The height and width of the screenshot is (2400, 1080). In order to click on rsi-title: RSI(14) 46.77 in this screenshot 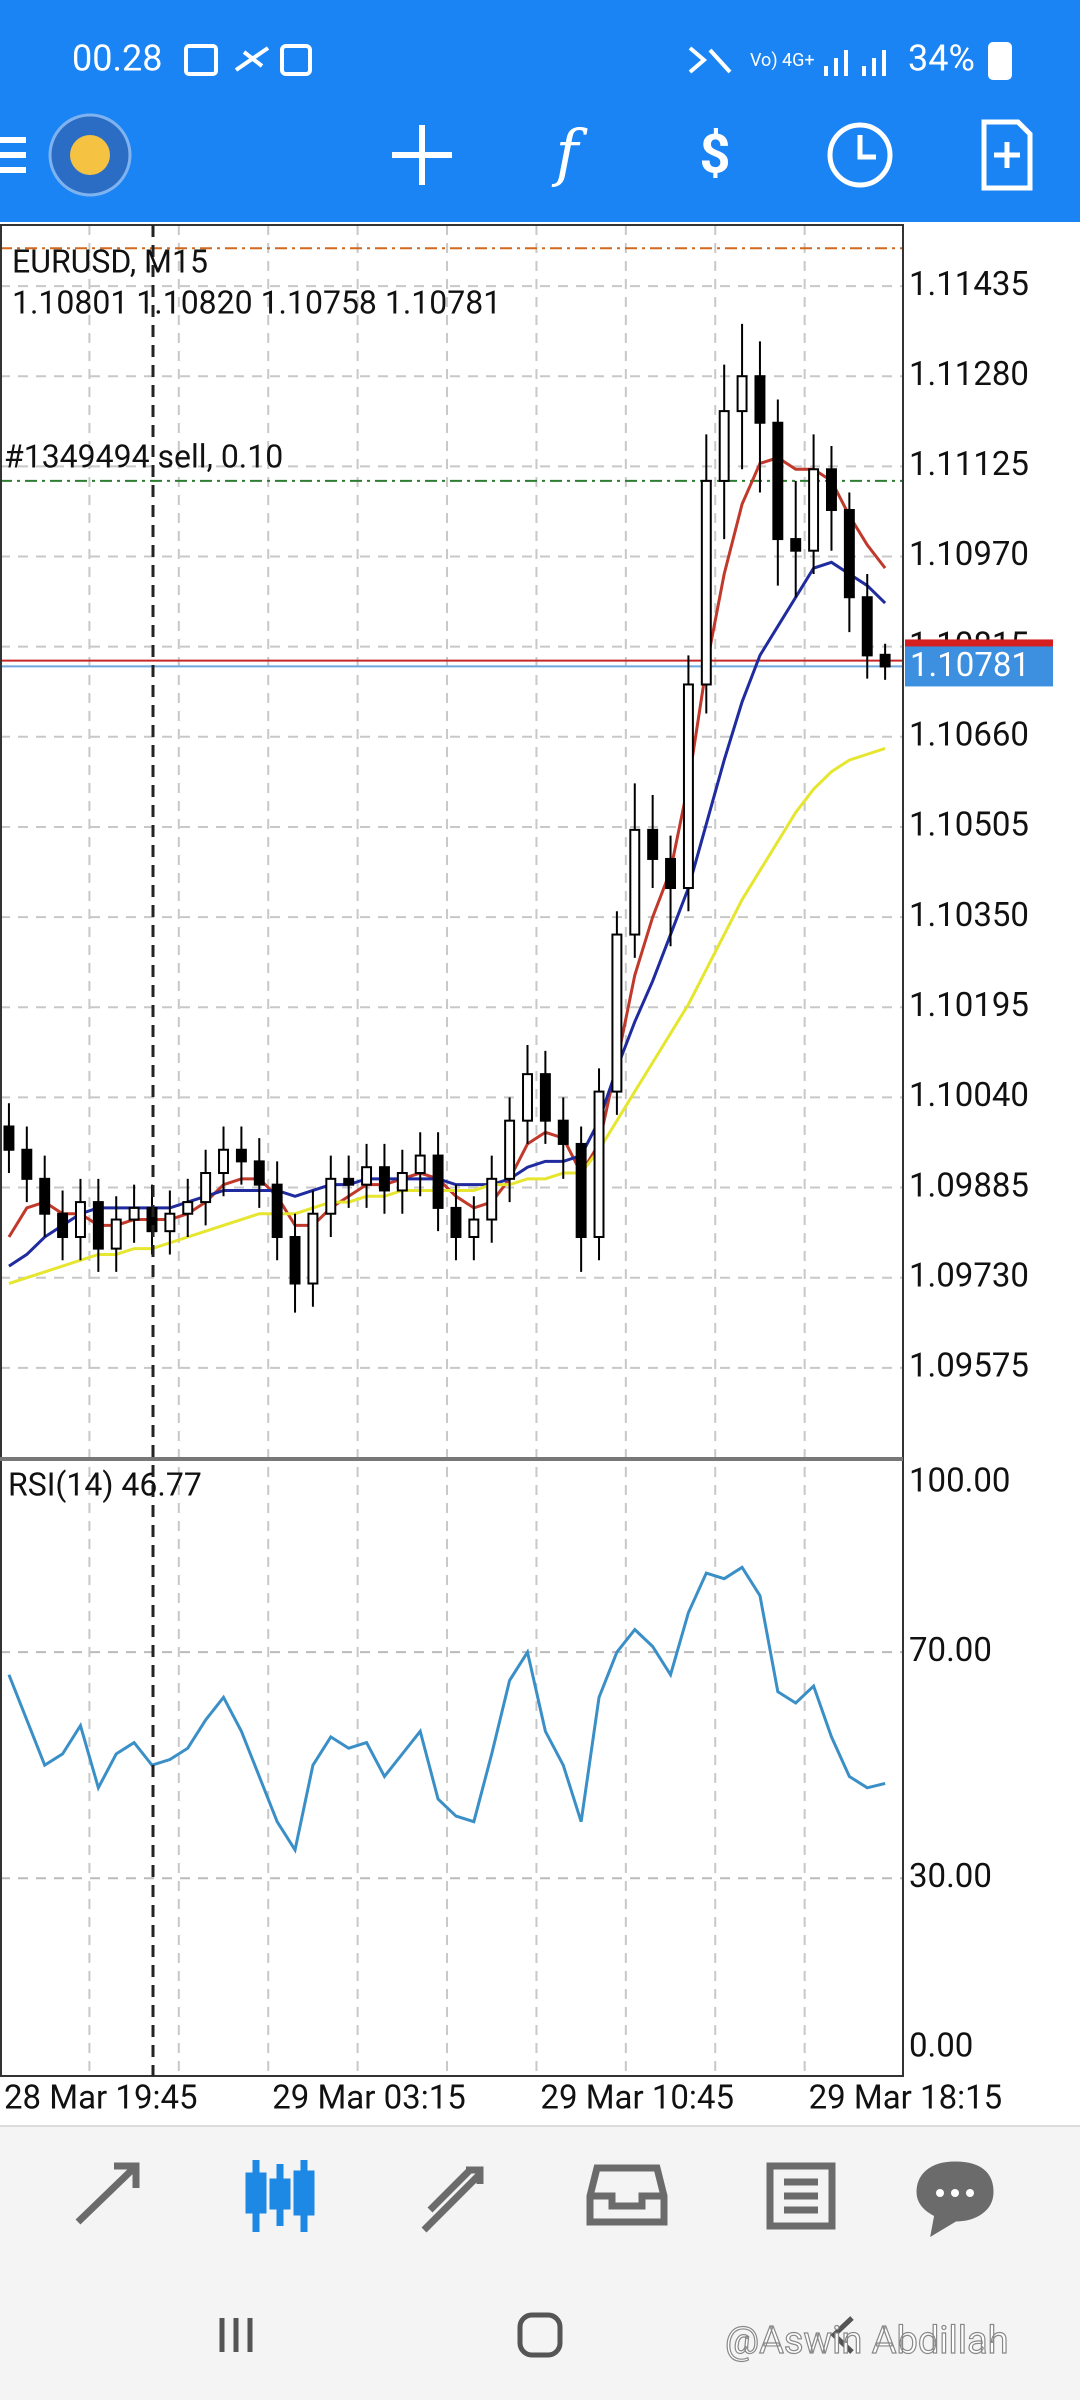, I will do `click(105, 1484)`.